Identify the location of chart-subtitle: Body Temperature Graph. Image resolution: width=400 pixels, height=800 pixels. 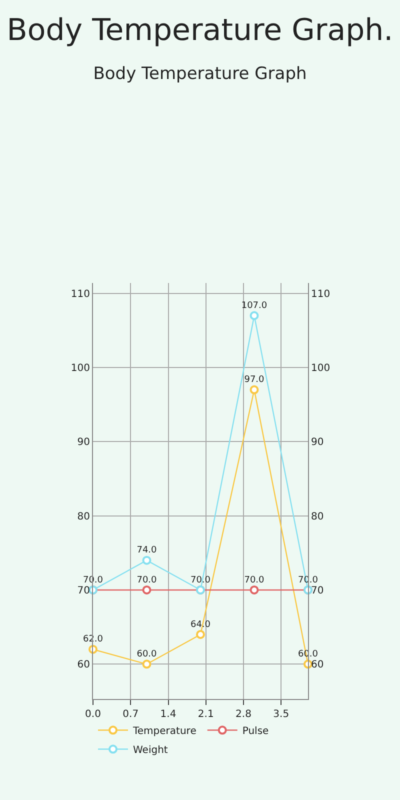
(200, 74).